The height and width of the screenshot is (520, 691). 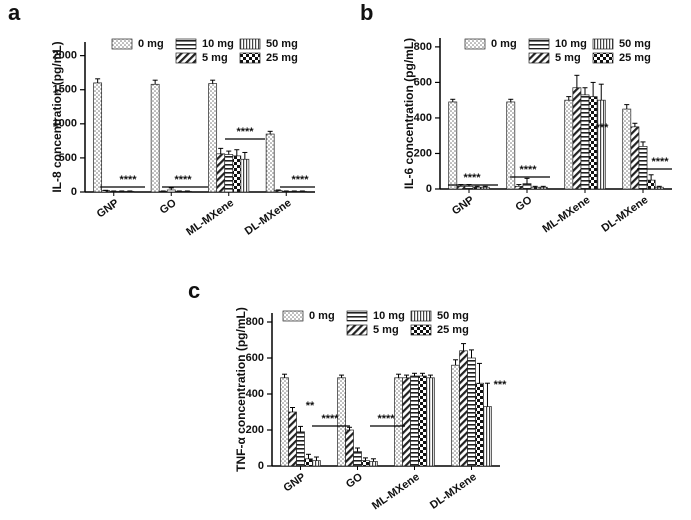 I want to click on y-tick-label: 1500, so click(x=65, y=90).